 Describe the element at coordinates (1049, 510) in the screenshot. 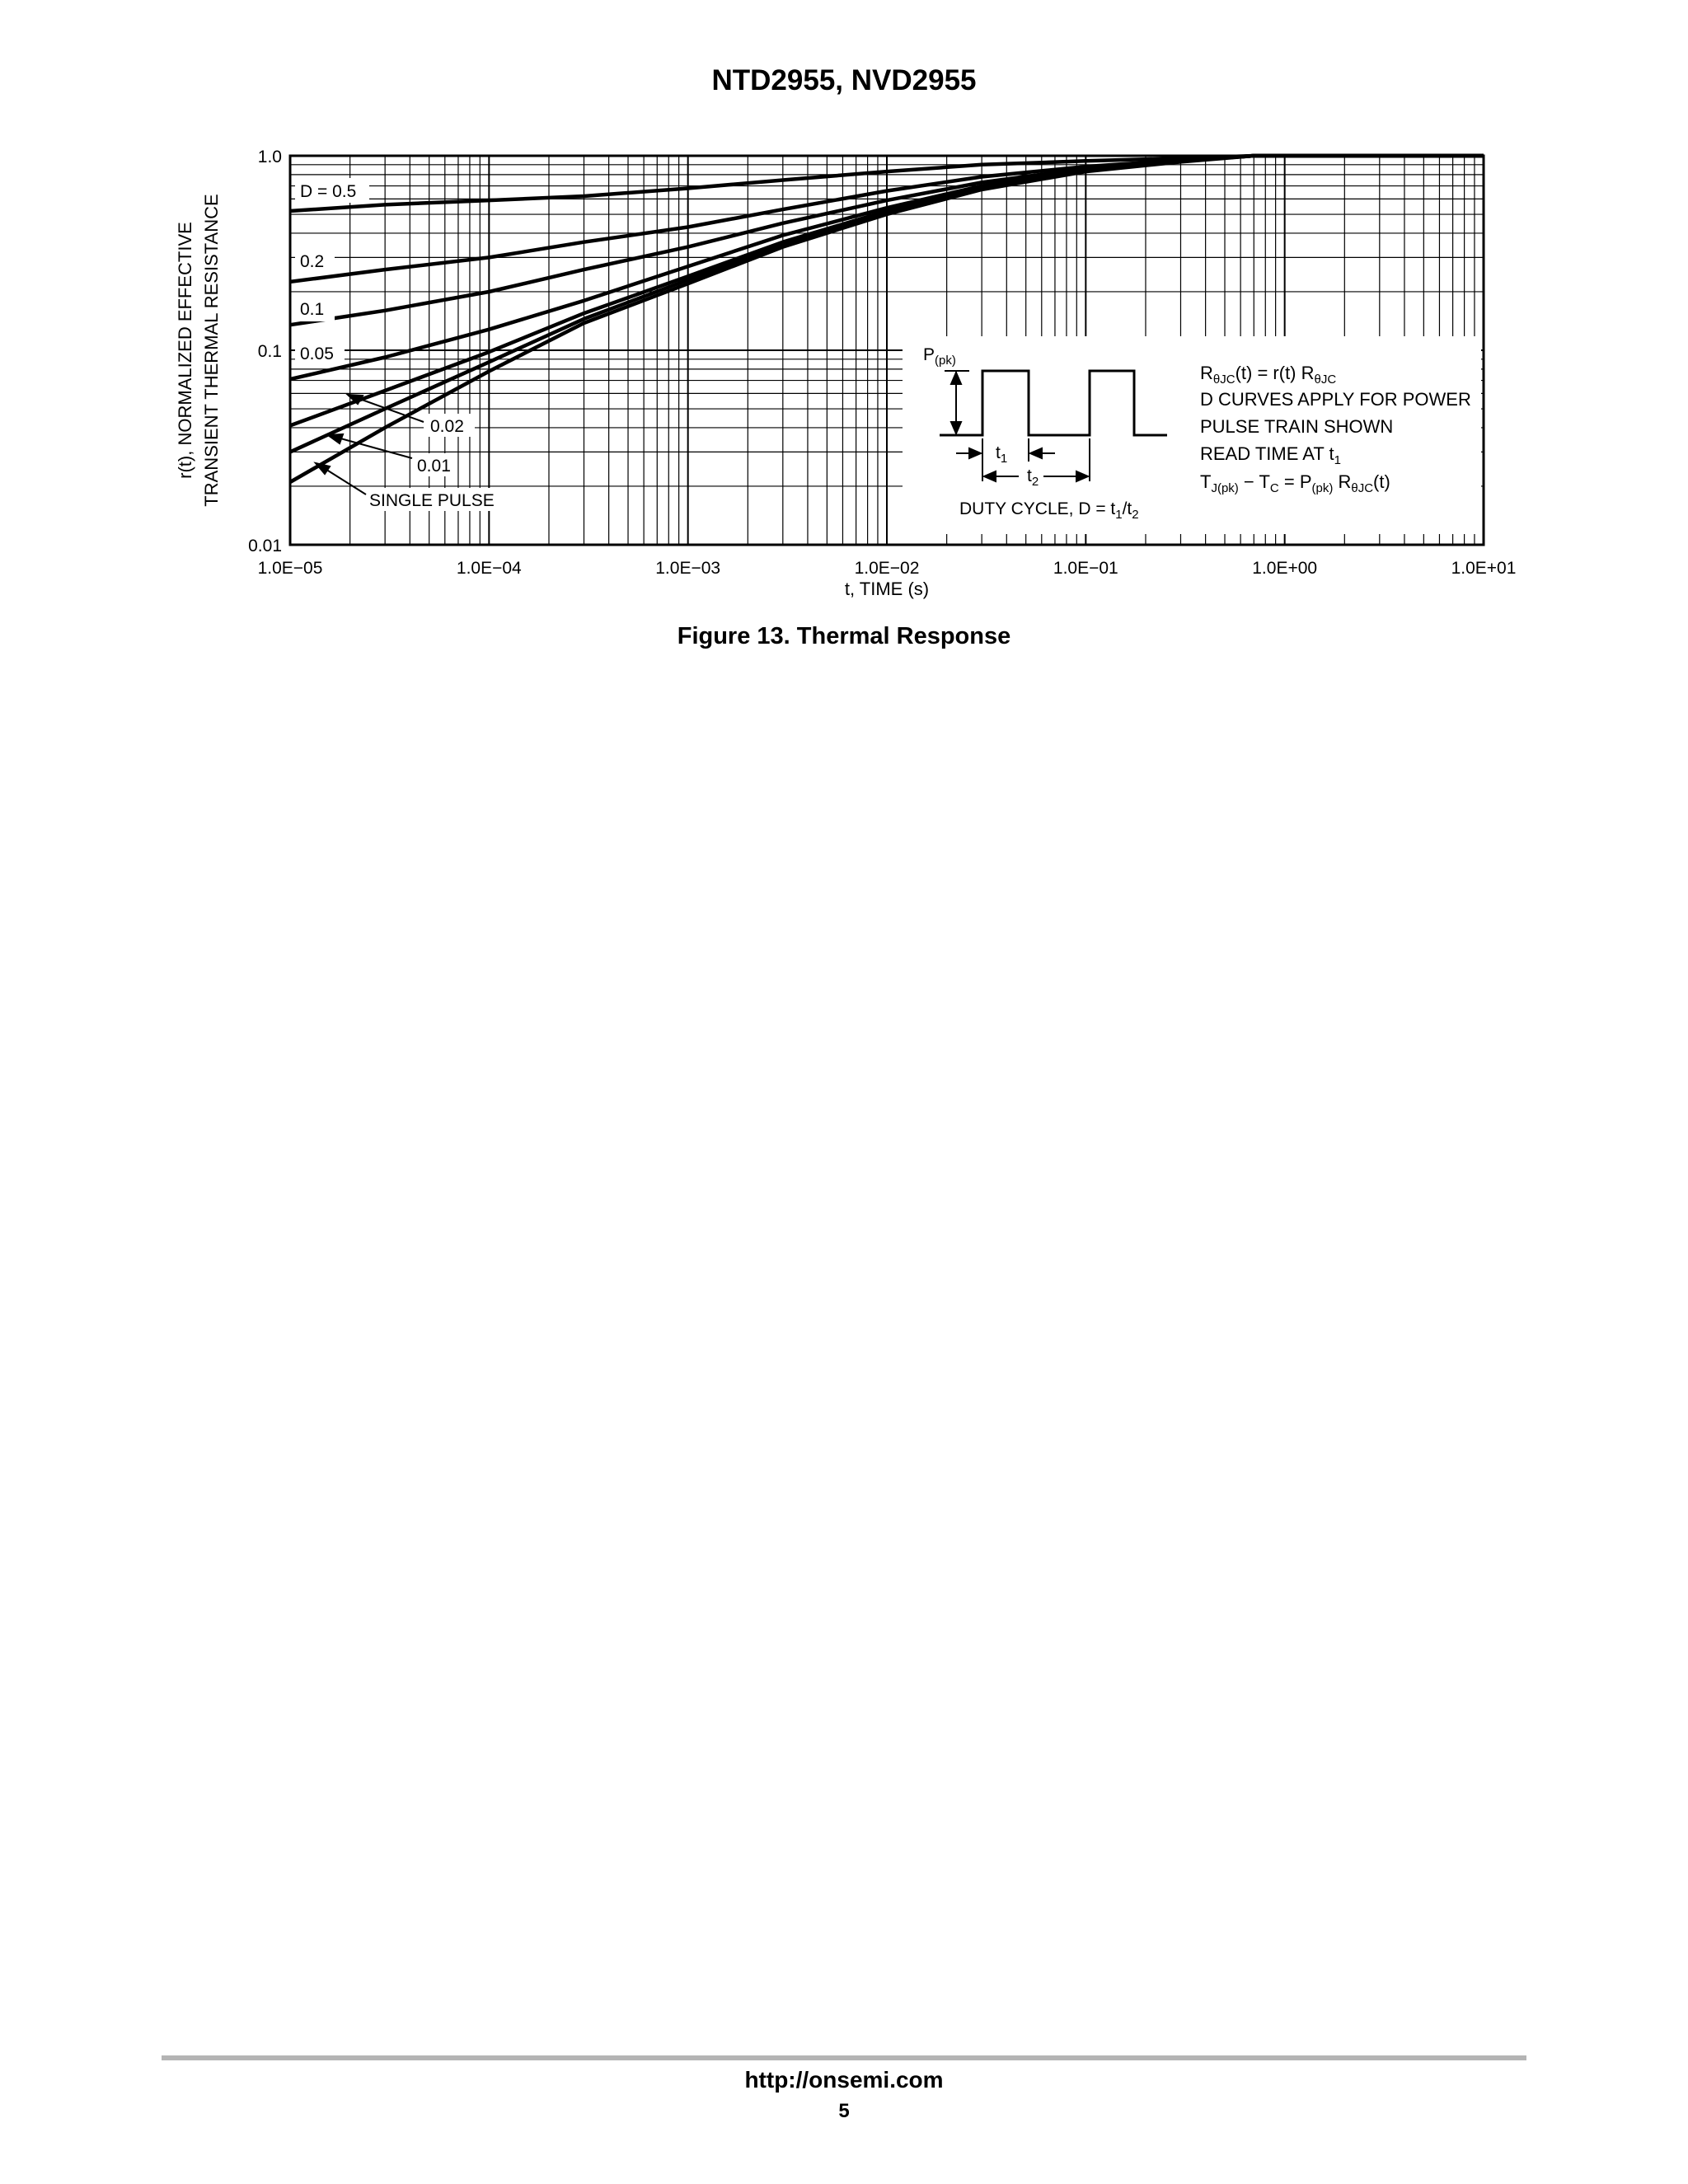

I see `duty-cycle-label: DUTY CYCLE, D = t1/t2` at that location.